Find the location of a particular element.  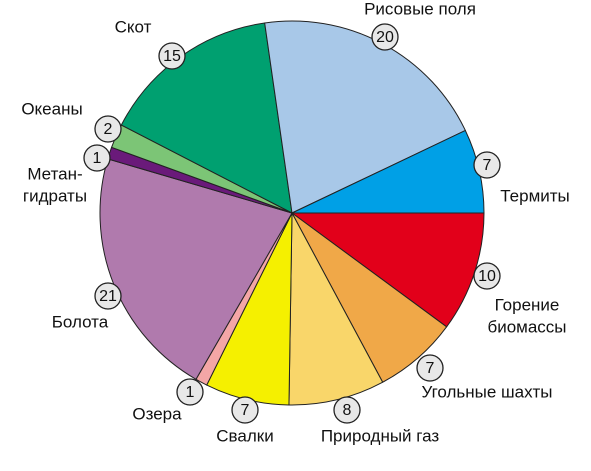

slice-label: Болота is located at coordinates (80, 321).